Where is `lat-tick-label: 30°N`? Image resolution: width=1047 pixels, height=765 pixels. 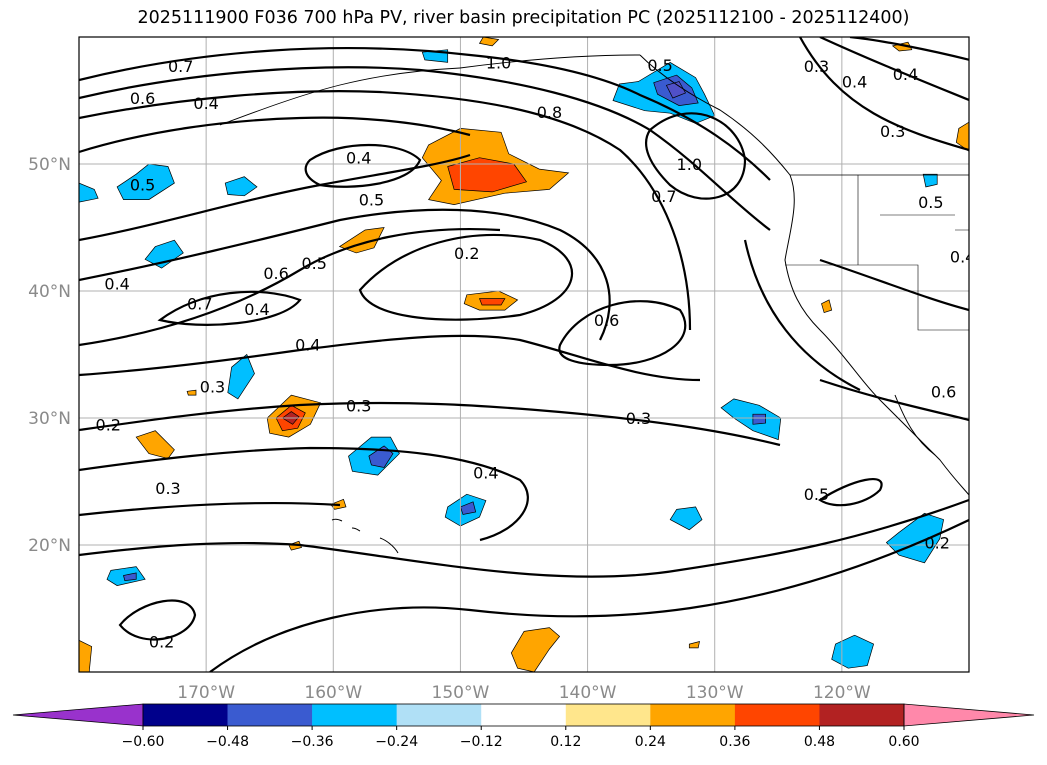
lat-tick-label: 30°N is located at coordinates (49, 419).